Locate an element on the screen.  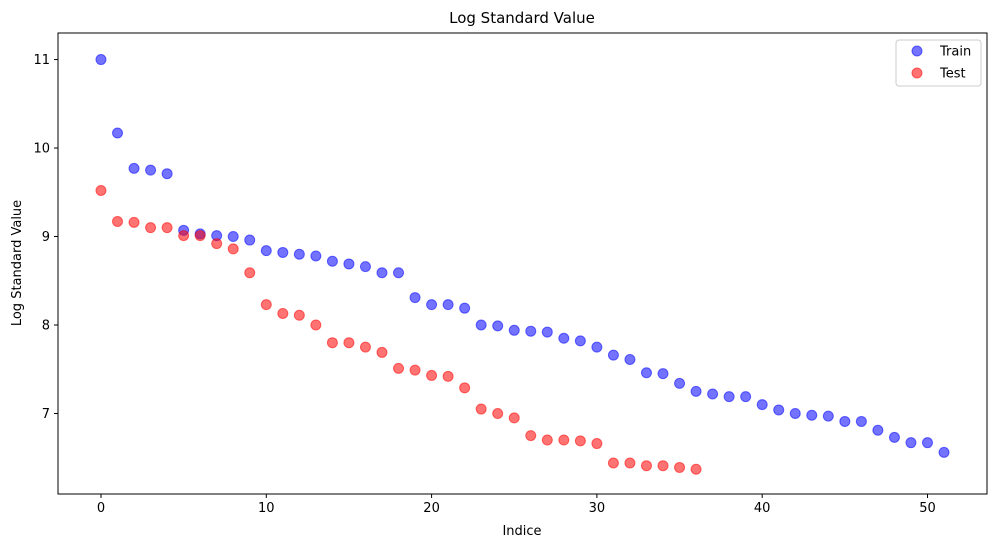
x-tick-label: 50 is located at coordinates (927, 508).